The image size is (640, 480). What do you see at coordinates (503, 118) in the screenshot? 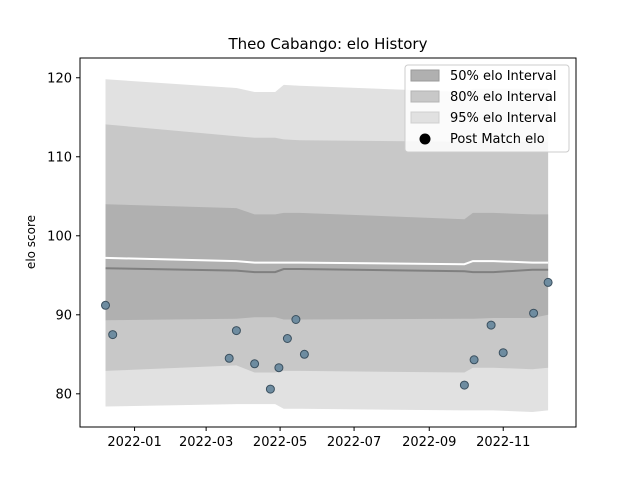
I see `legend-label-95: 95% elo Interval` at bounding box center [503, 118].